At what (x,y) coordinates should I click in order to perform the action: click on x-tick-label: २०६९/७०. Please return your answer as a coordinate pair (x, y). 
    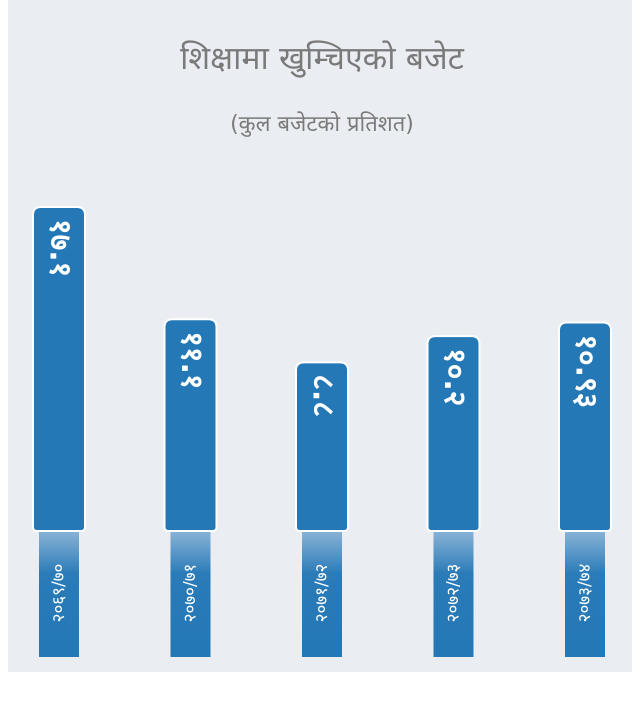
    Looking at the image, I should click on (59, 593).